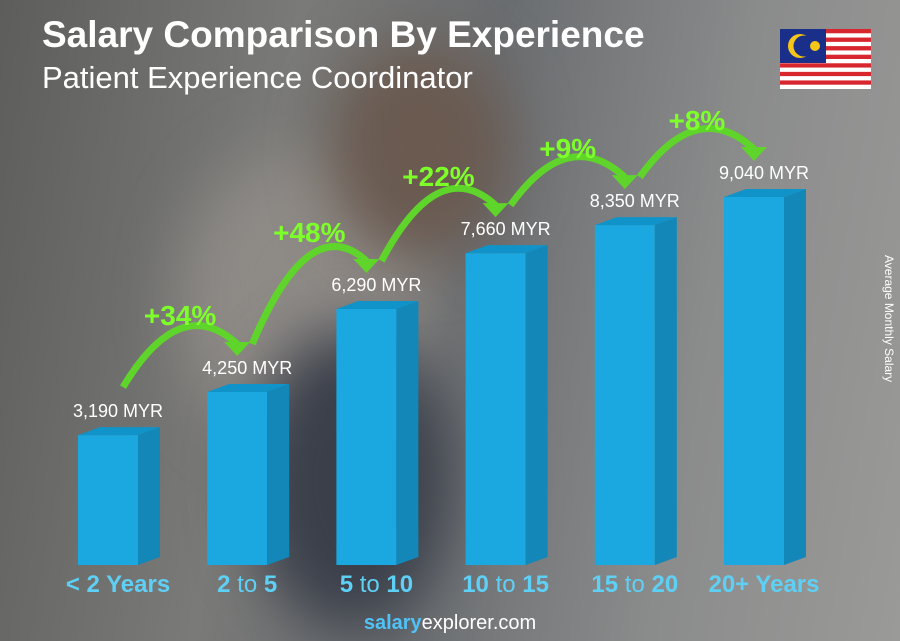 The image size is (900, 641). What do you see at coordinates (376, 285) in the screenshot?
I see `value-label: 6,290 MYR` at bounding box center [376, 285].